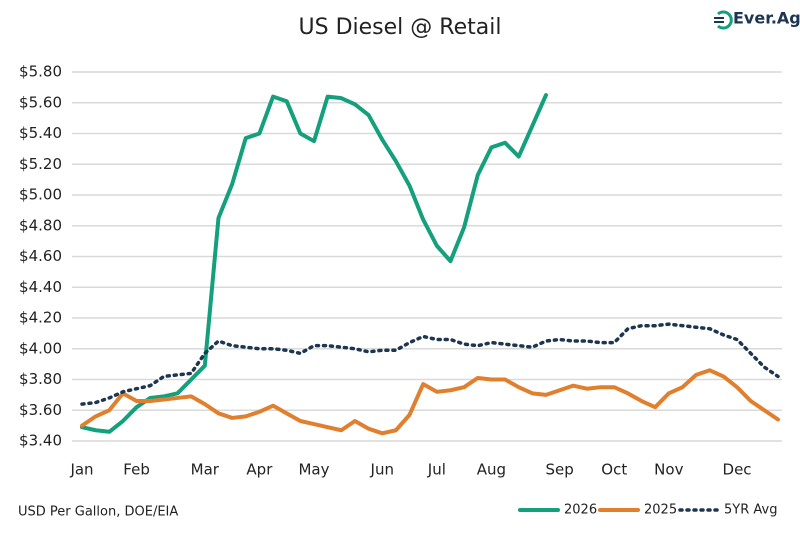 This screenshot has width=800, height=533. I want to click on y-tick-label: $4.60, so click(40, 256).